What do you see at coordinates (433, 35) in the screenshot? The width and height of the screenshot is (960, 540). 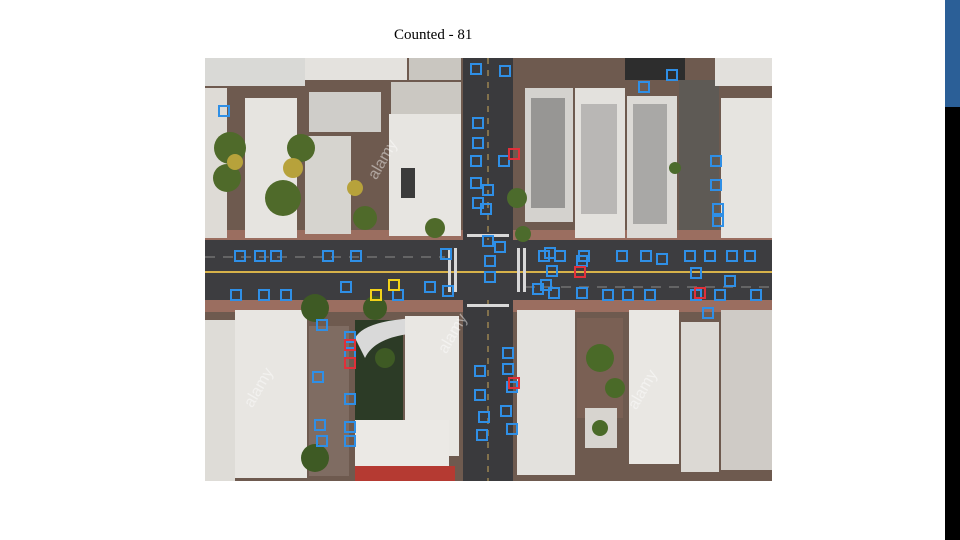 I see `slide-title: Counted - 81` at bounding box center [433, 35].